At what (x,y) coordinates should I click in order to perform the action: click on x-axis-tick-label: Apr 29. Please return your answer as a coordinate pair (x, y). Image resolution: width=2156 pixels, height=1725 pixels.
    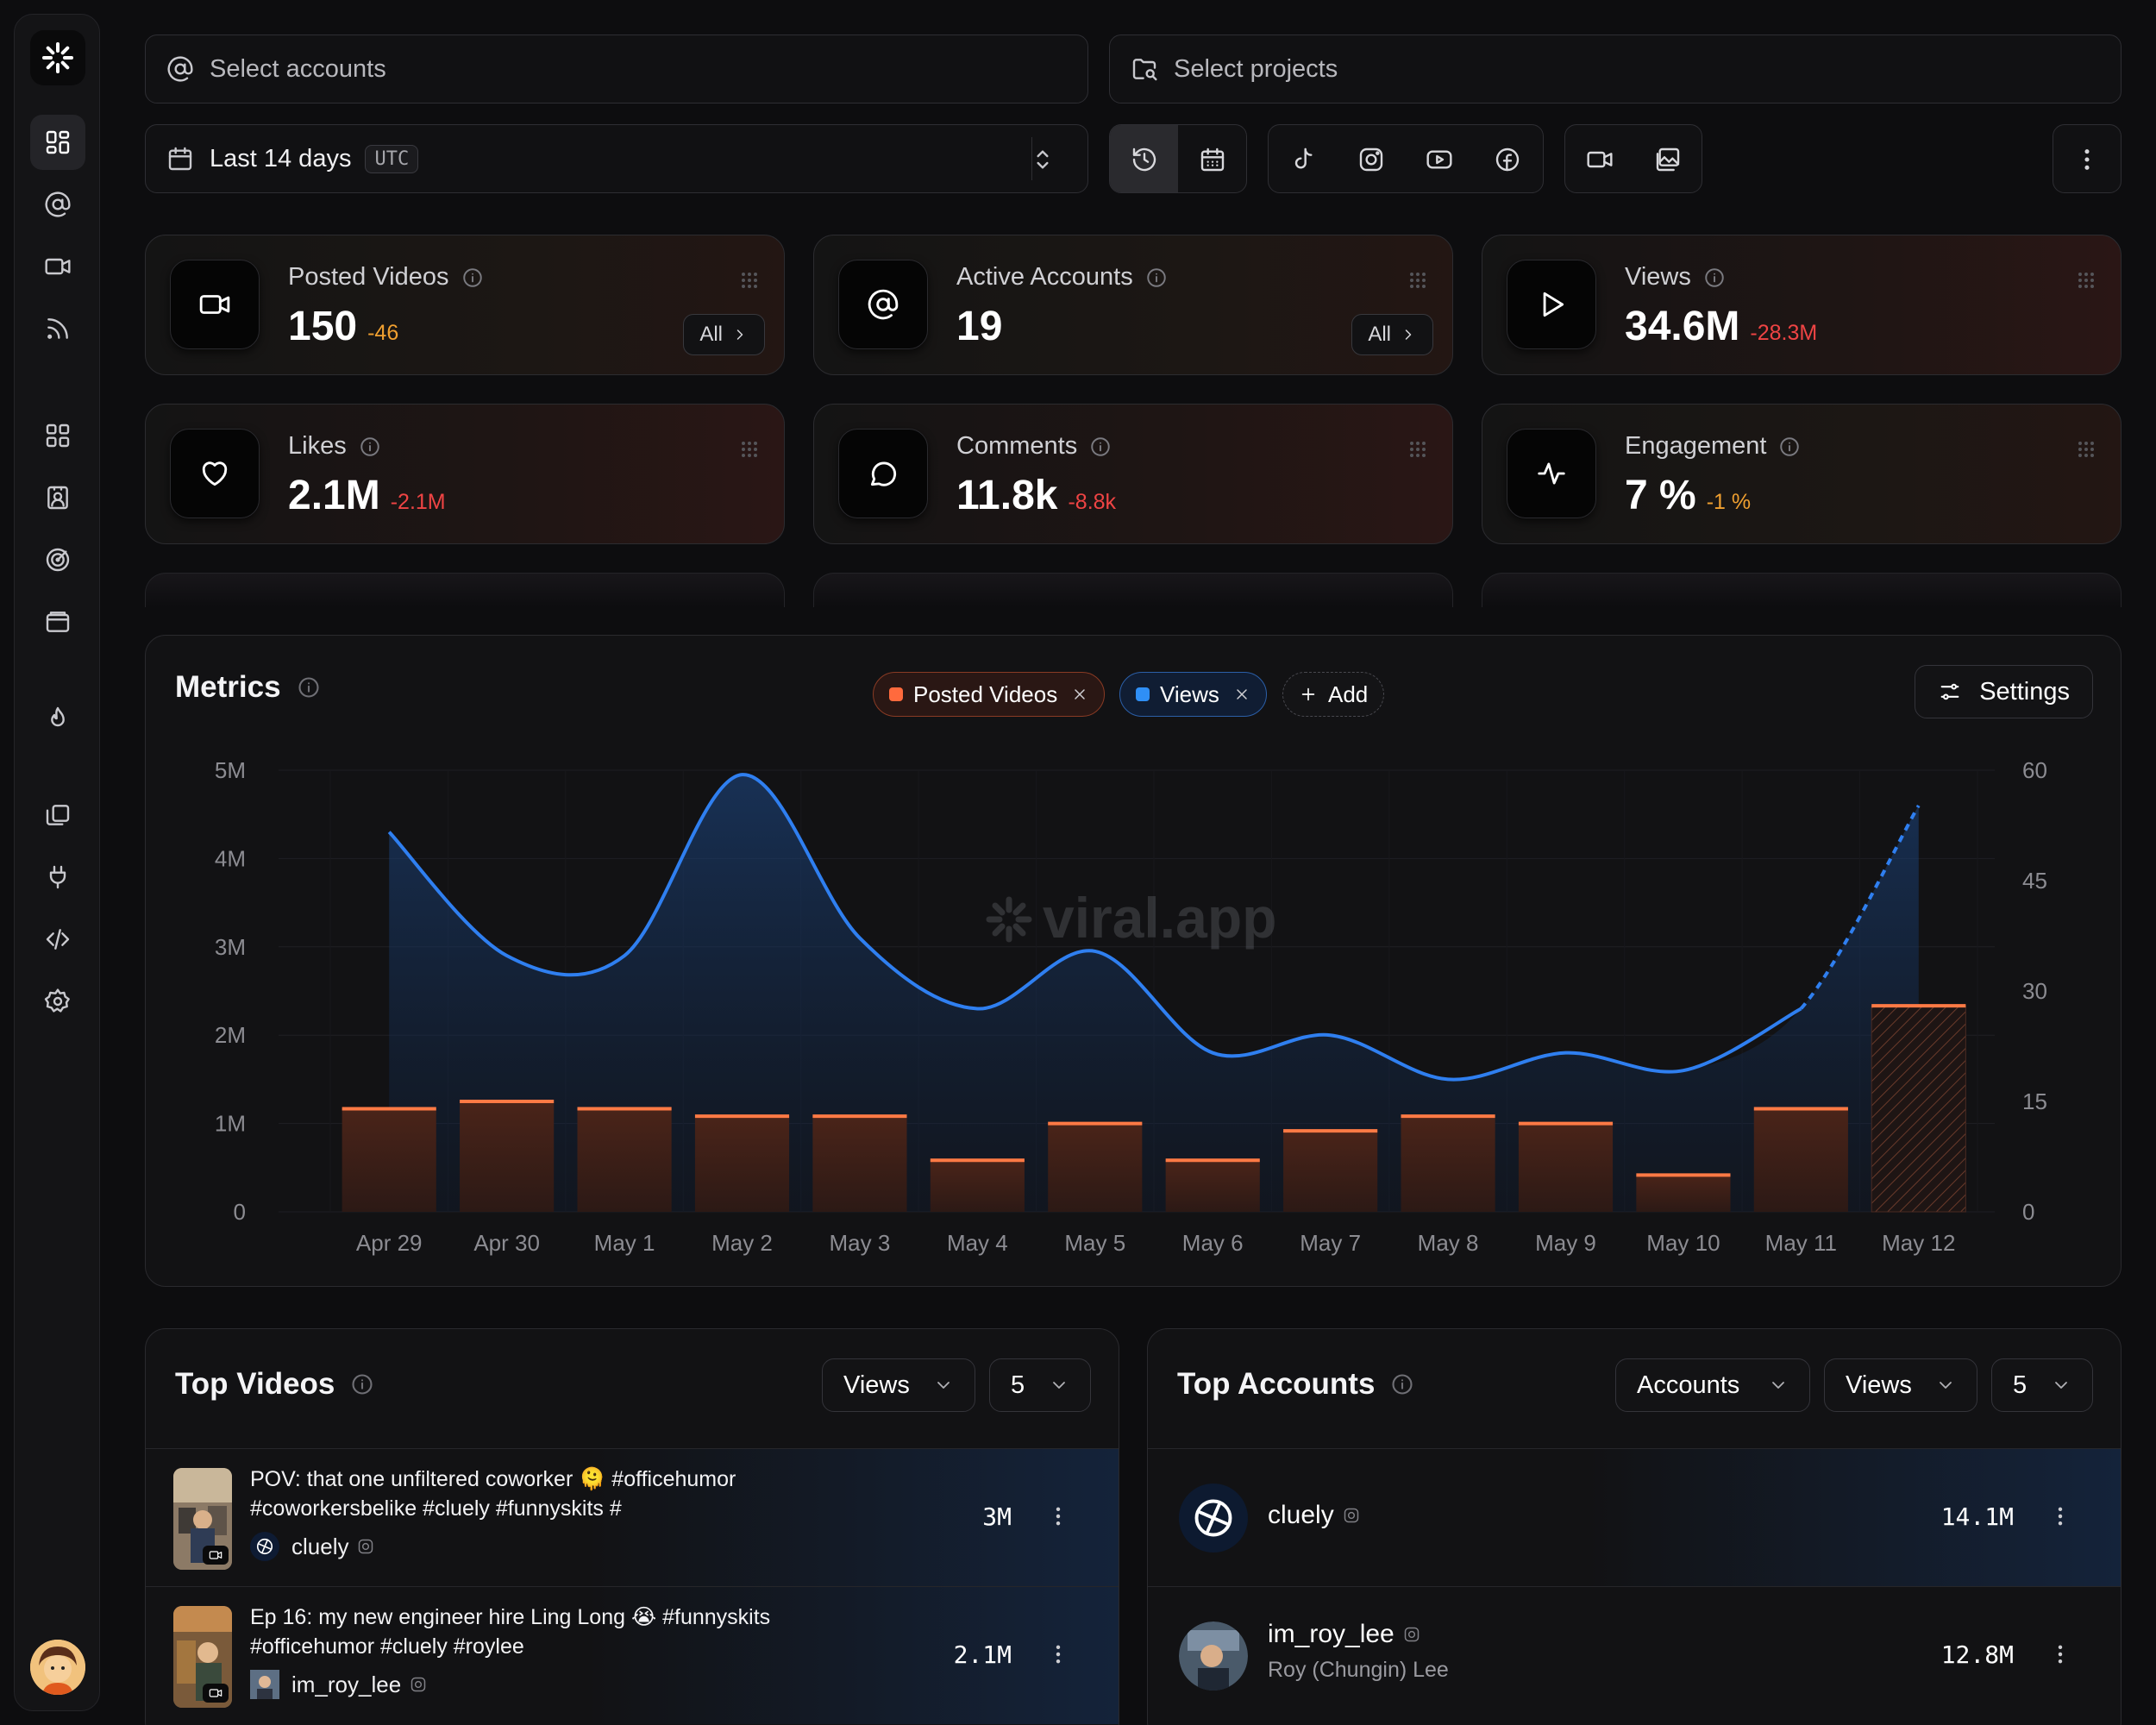
    Looking at the image, I should click on (389, 1243).